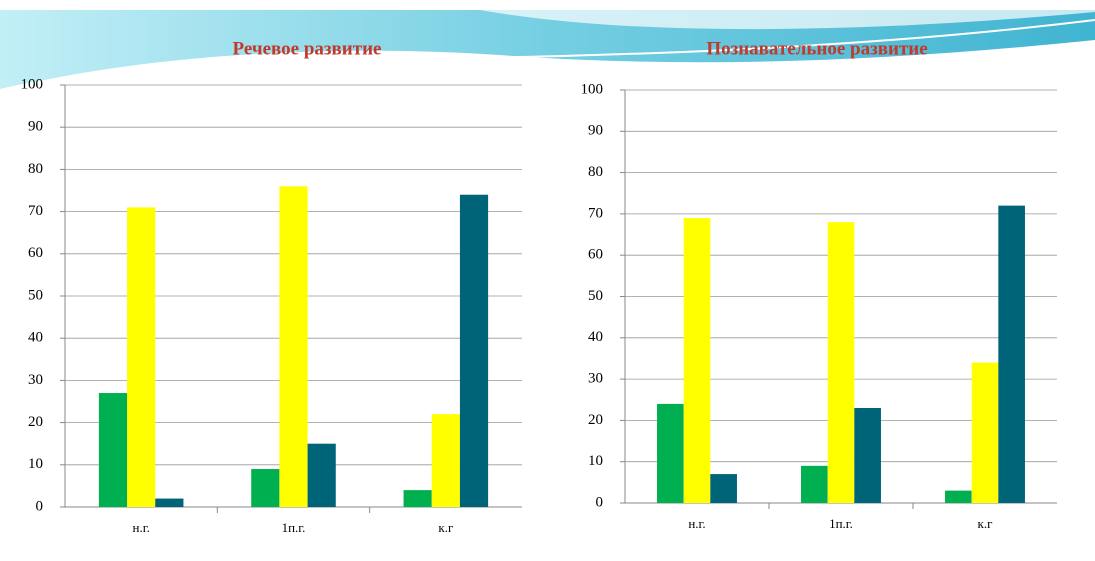  I want to click on header-wave, so click(547, 50).